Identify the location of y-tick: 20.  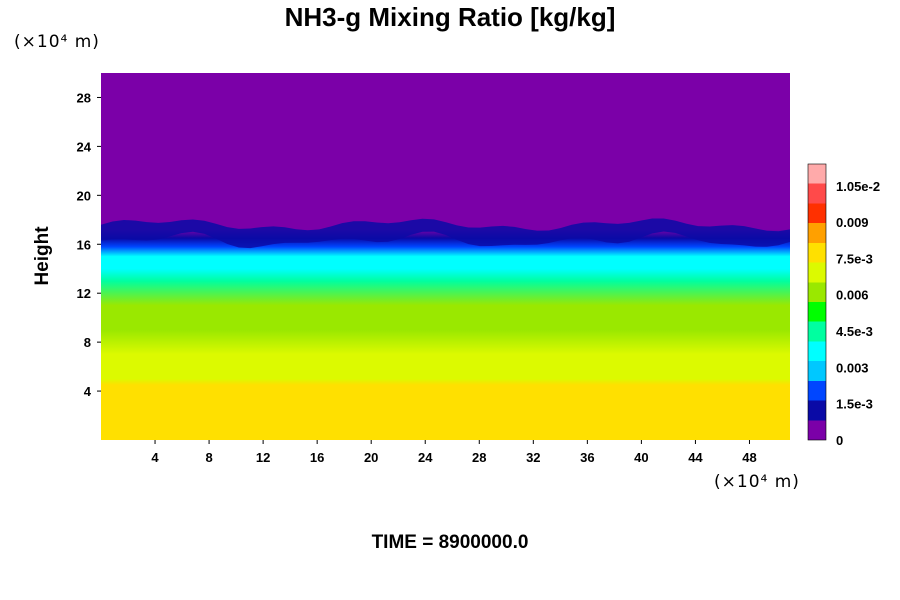
(89, 195).